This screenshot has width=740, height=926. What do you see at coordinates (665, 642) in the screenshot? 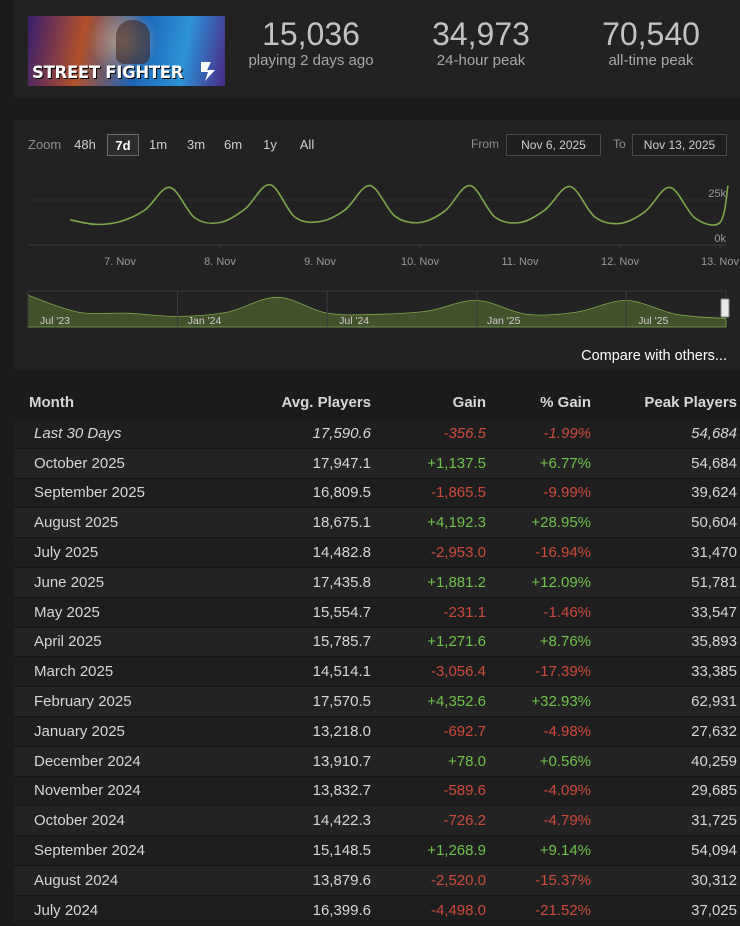
I see `cell-peak-players: 35,893` at bounding box center [665, 642].